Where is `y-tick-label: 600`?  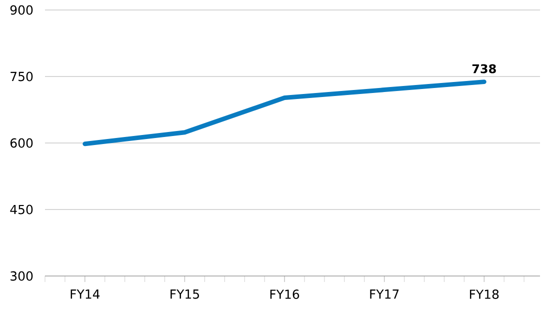
y-tick-label: 600 is located at coordinates (21, 143).